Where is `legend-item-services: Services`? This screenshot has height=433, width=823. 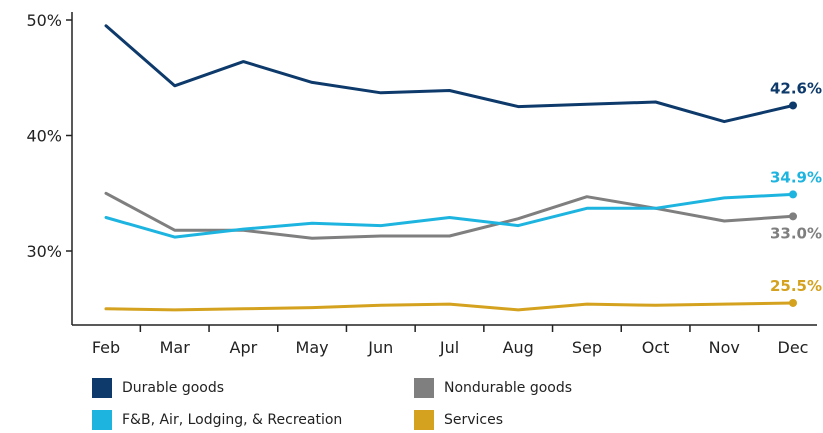 legend-item-services: Services is located at coordinates (458, 420).